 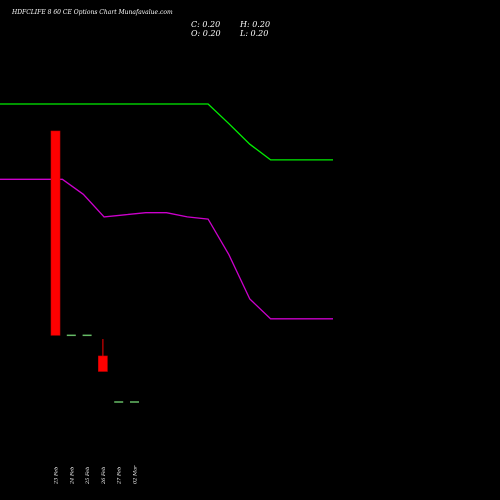 I want to click on date-label: 24 Feb, so click(x=72, y=476).